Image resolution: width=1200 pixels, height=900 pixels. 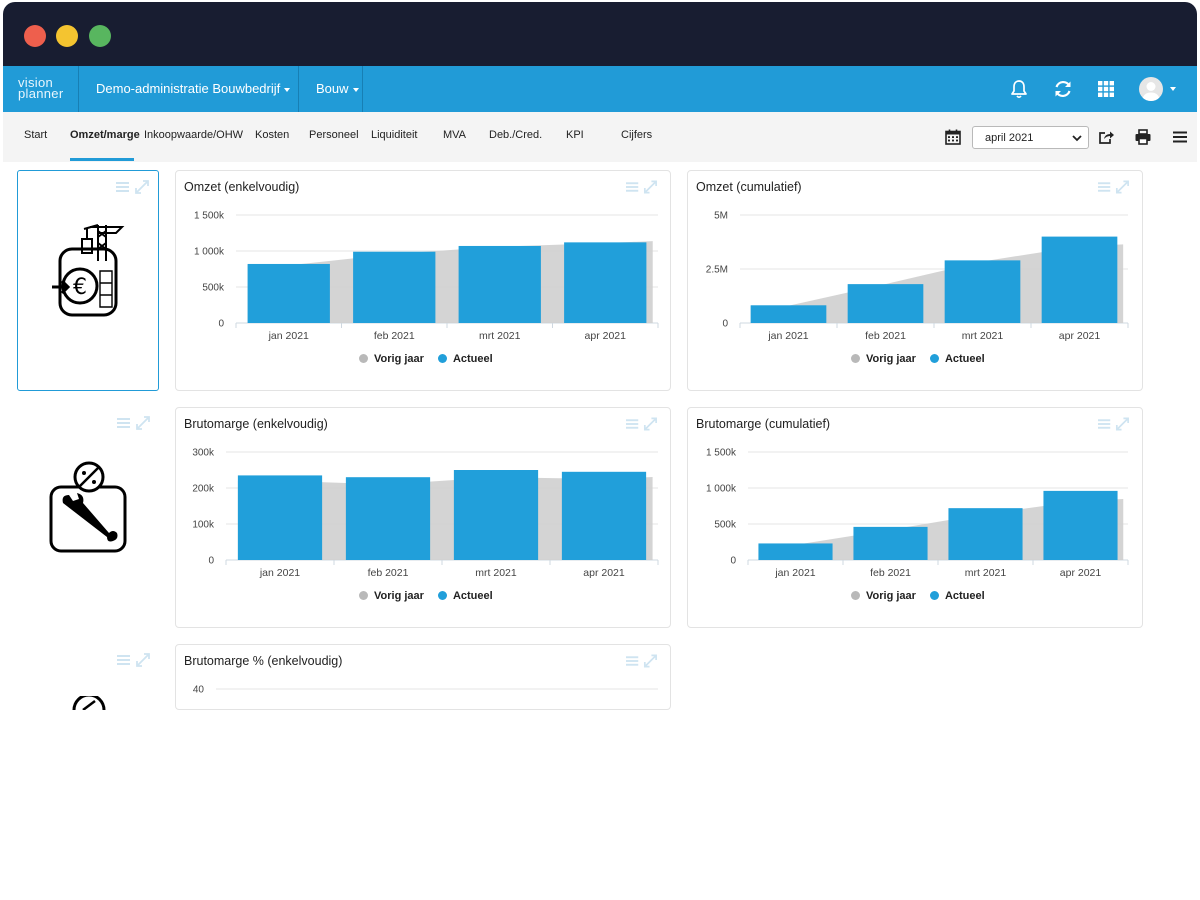 I want to click on maximize-window-button, so click(x=100, y=36).